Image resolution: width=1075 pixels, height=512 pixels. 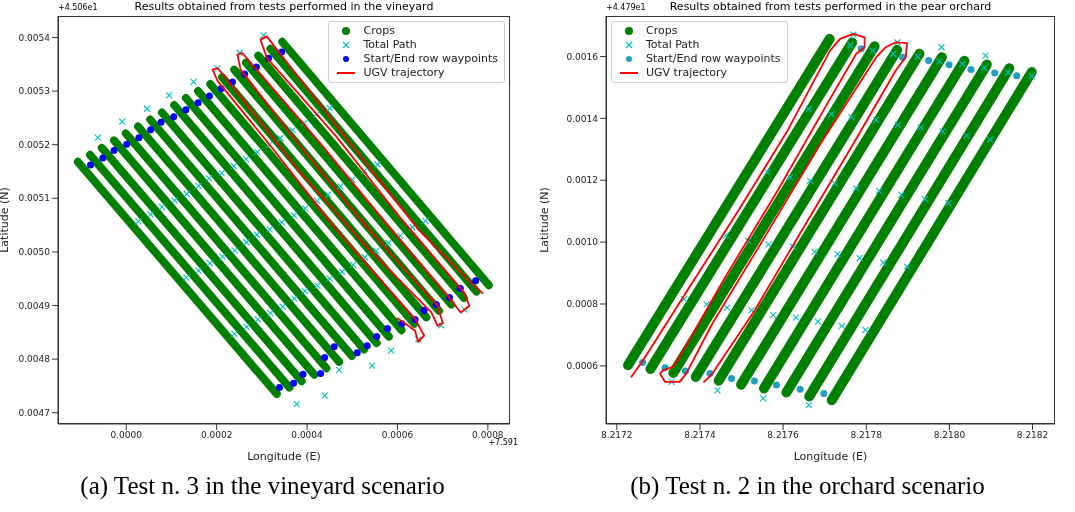 What do you see at coordinates (34, 359) in the screenshot?
I see `y-tick-label: 0.0048` at bounding box center [34, 359].